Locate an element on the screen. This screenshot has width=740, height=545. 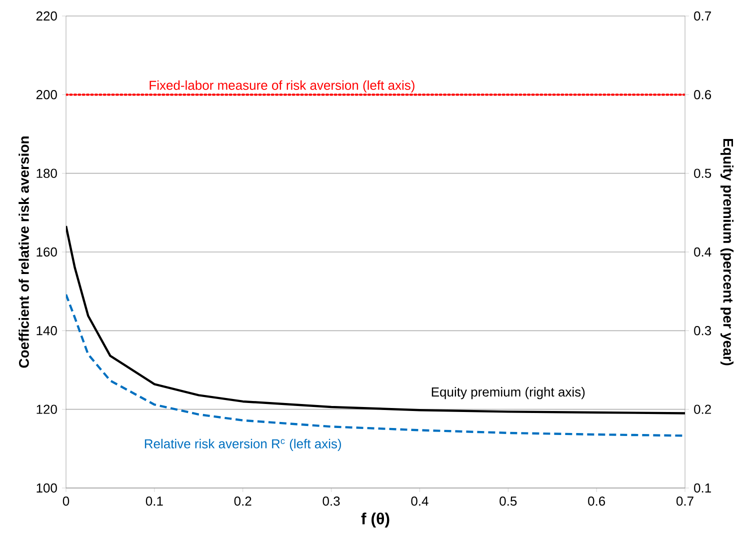
x-tick-label: 0.4 is located at coordinates (419, 501).